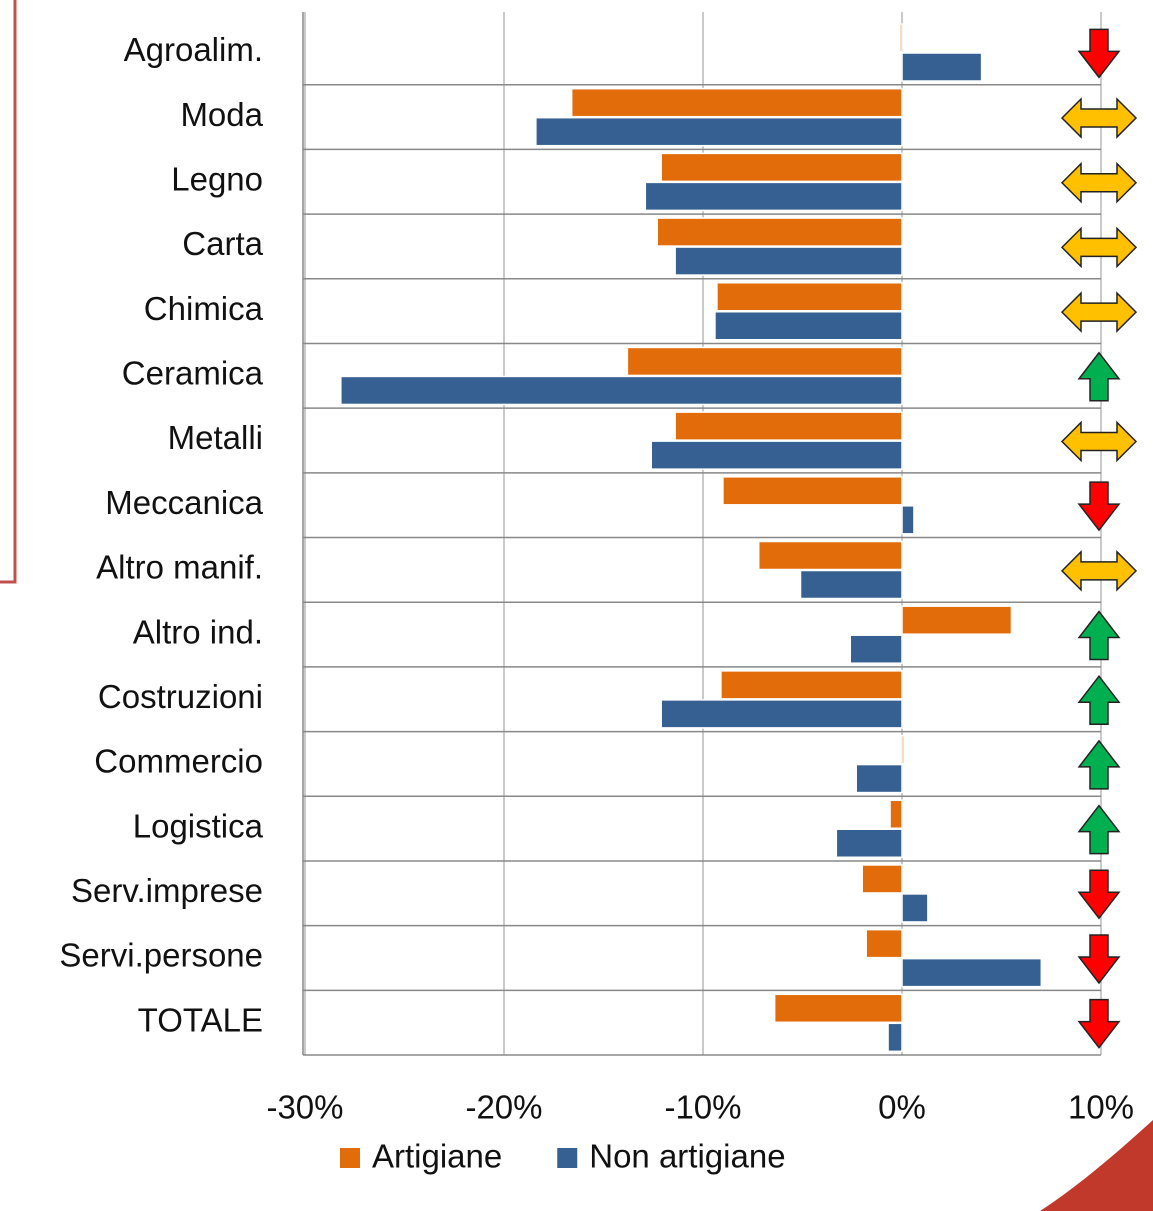 The width and height of the screenshot is (1153, 1211). What do you see at coordinates (222, 243) in the screenshot?
I see `y-tick-label: Carta` at bounding box center [222, 243].